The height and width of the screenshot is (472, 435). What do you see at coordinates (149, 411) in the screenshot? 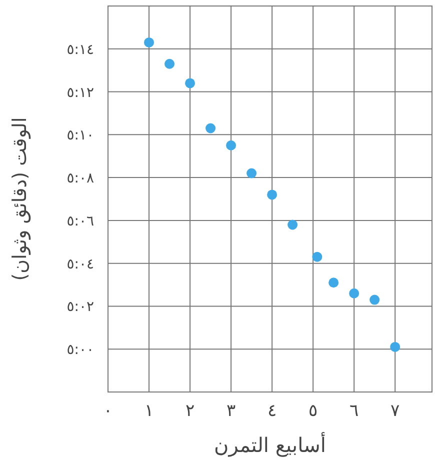
I see `x-tick-label: ١` at bounding box center [149, 411].